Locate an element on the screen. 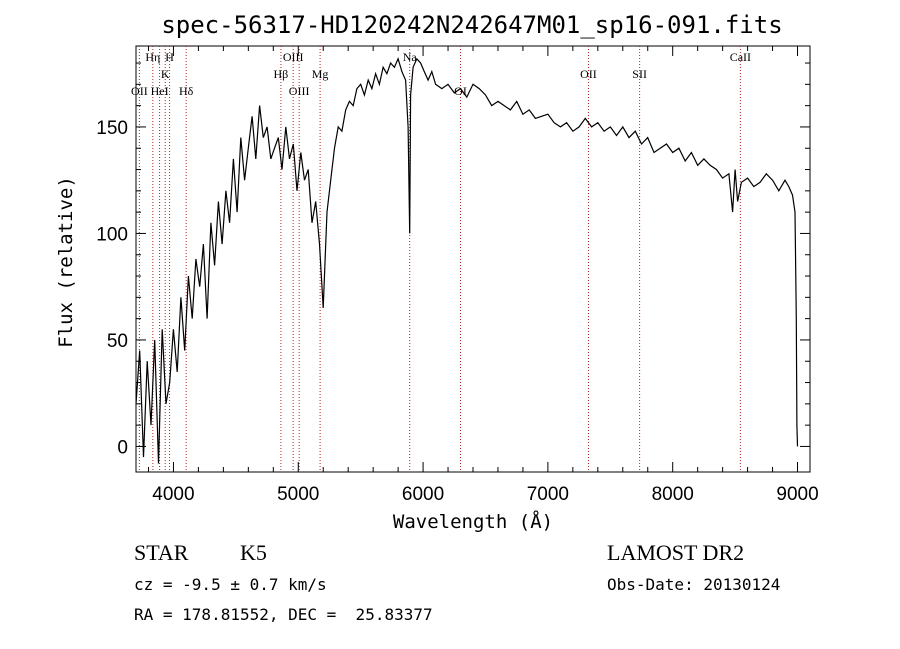 This screenshot has height=649, width=900. line-label: Hη is located at coordinates (152, 57).